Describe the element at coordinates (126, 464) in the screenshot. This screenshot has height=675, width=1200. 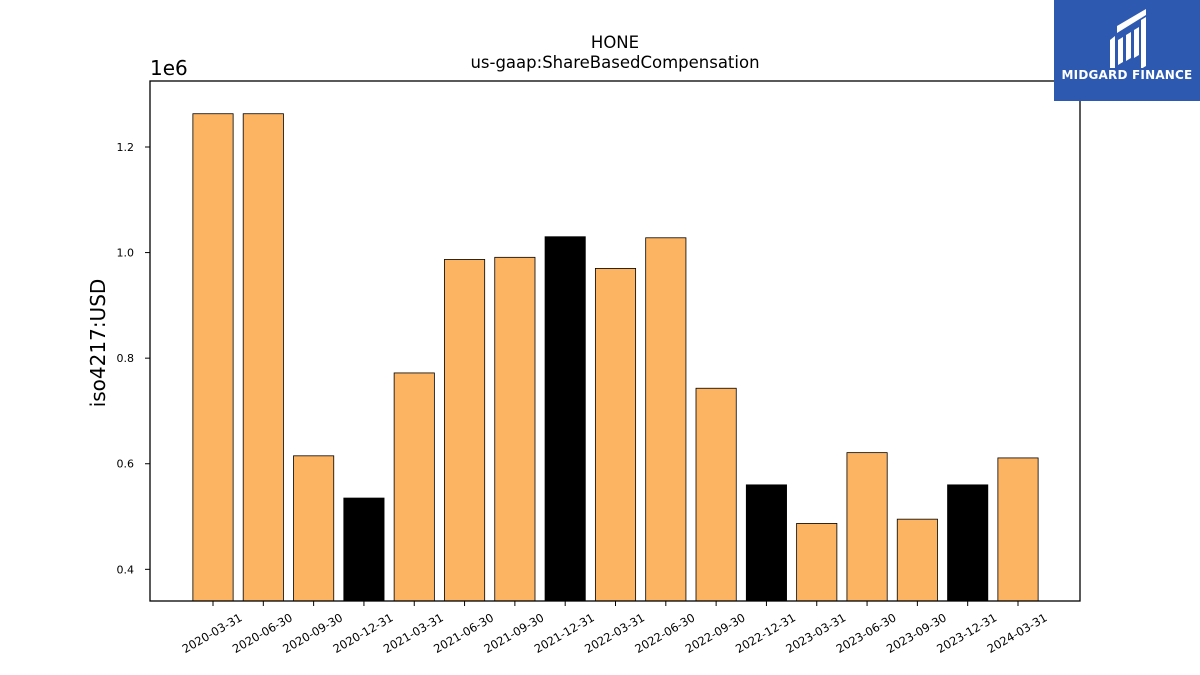
I see `y-tick-label: 0.6` at that location.